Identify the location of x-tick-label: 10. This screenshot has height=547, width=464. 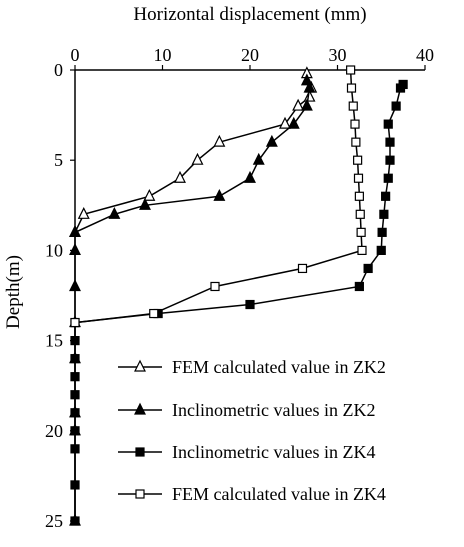
(163, 55).